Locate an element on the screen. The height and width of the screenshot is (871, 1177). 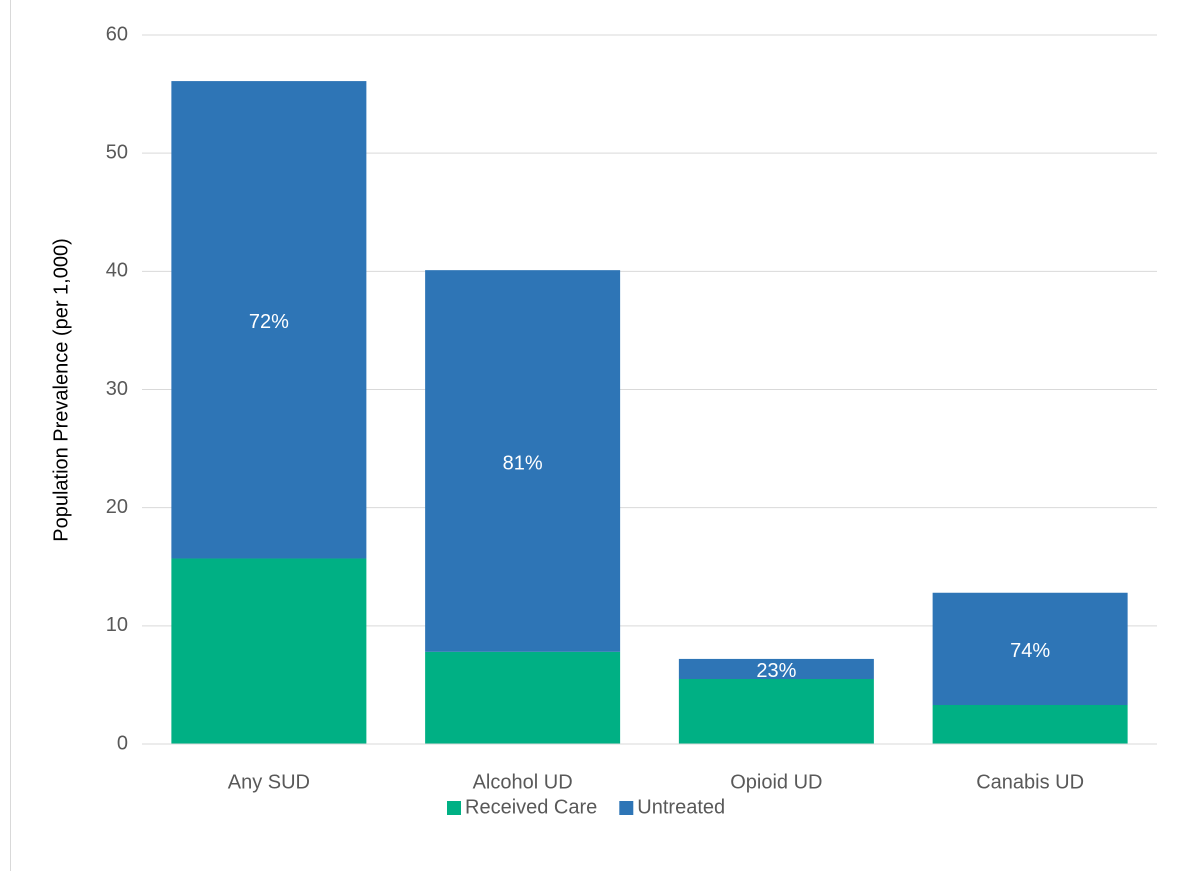
legend-label: Received Care is located at coordinates (531, 807).